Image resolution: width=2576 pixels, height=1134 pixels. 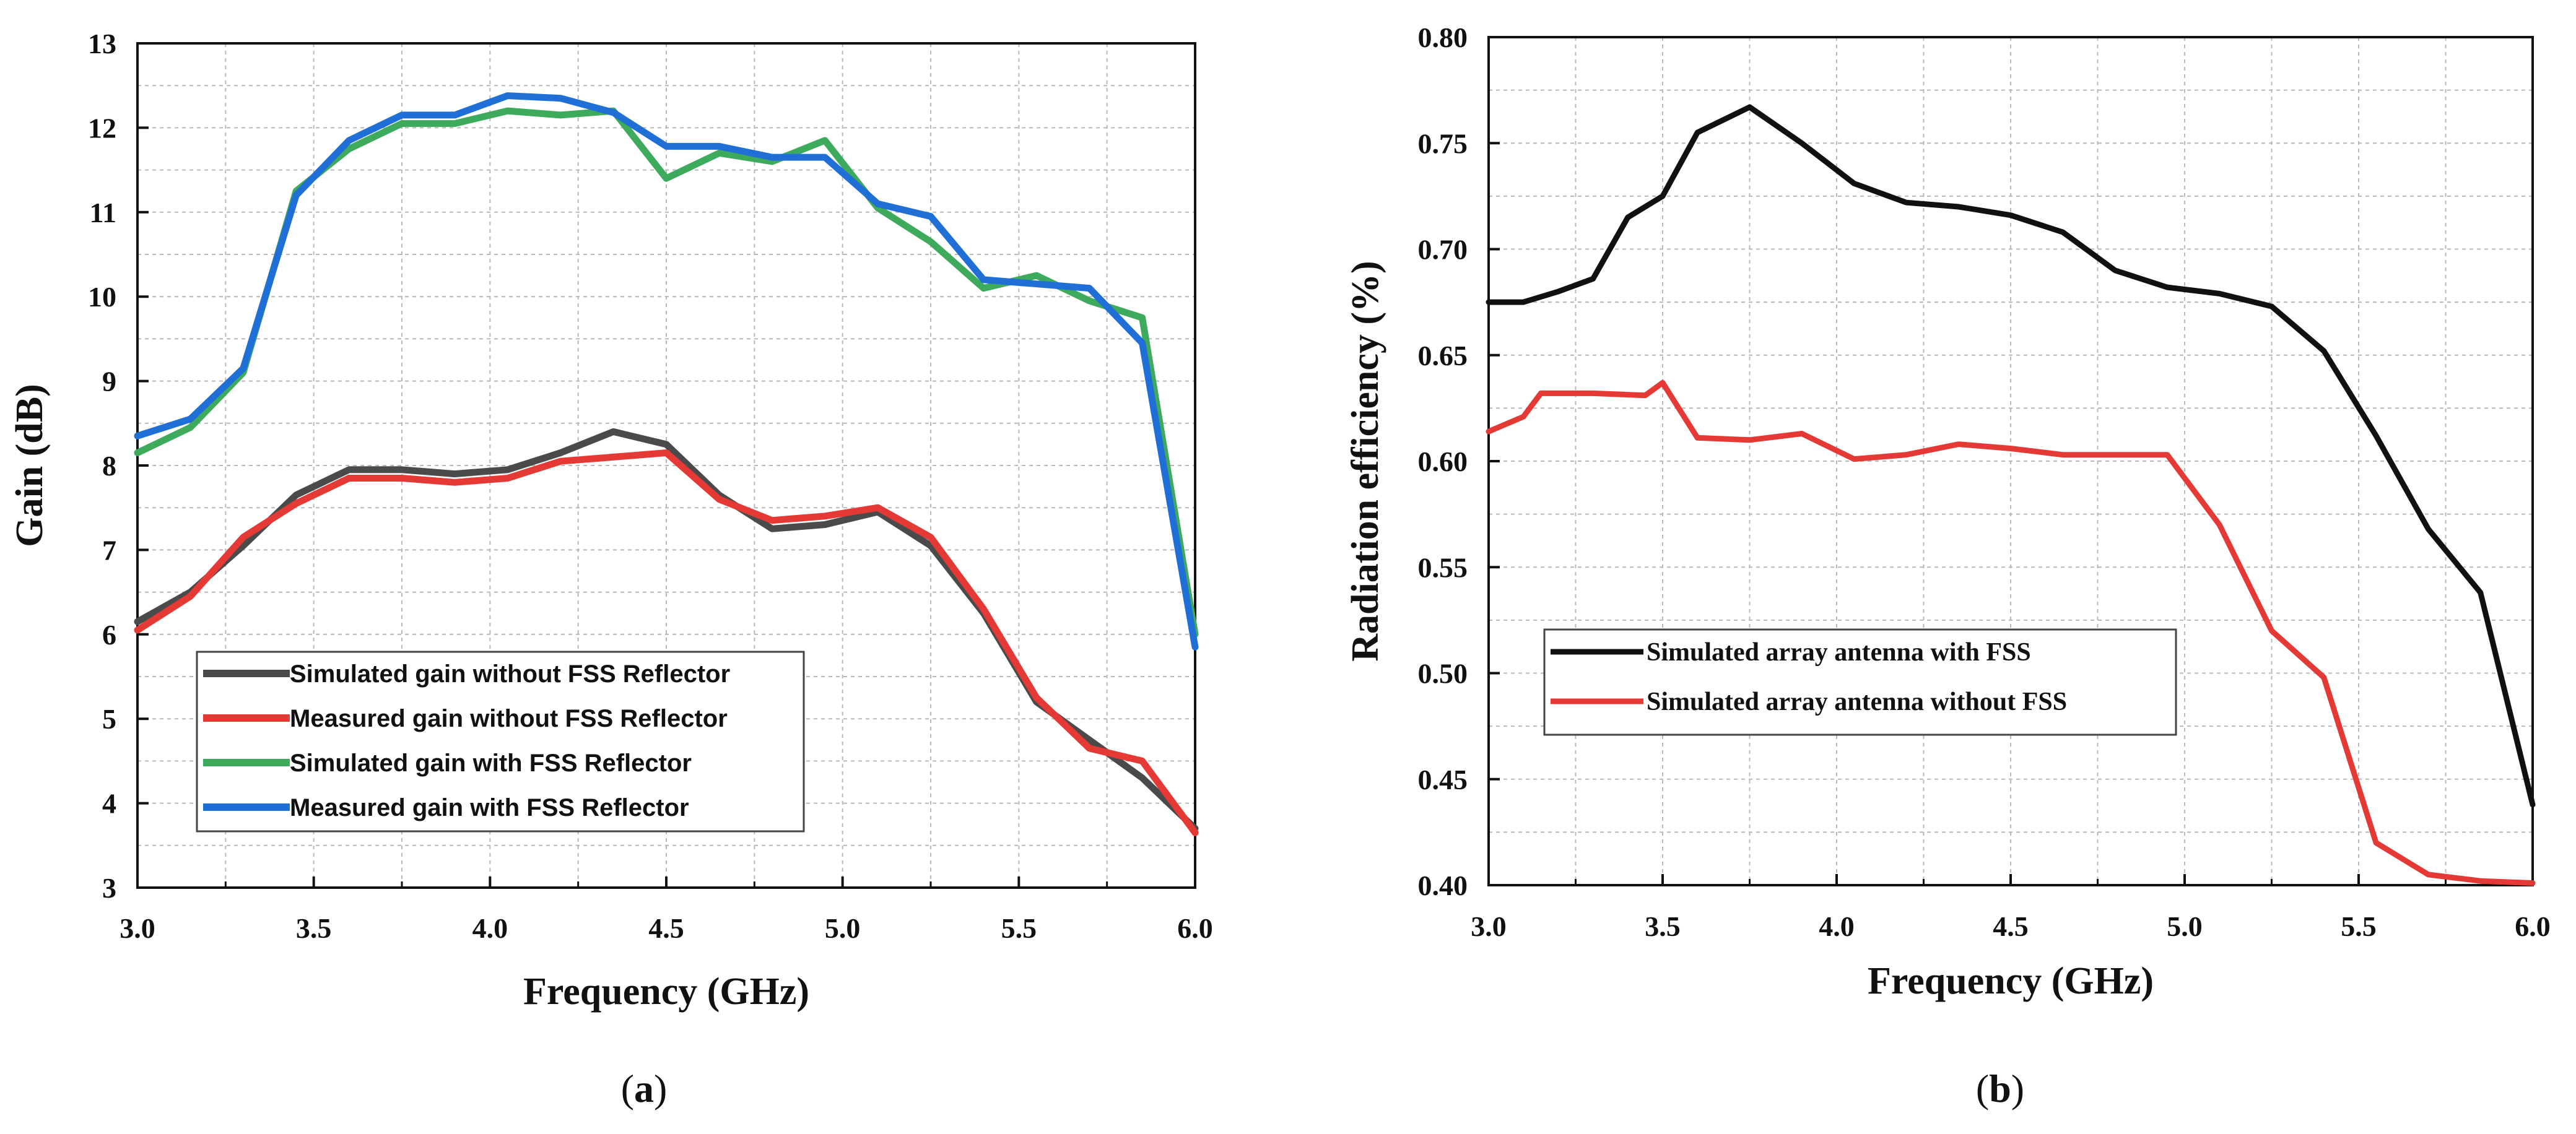 What do you see at coordinates (1443, 674) in the screenshot?
I see `y-tick-label: 0.50` at bounding box center [1443, 674].